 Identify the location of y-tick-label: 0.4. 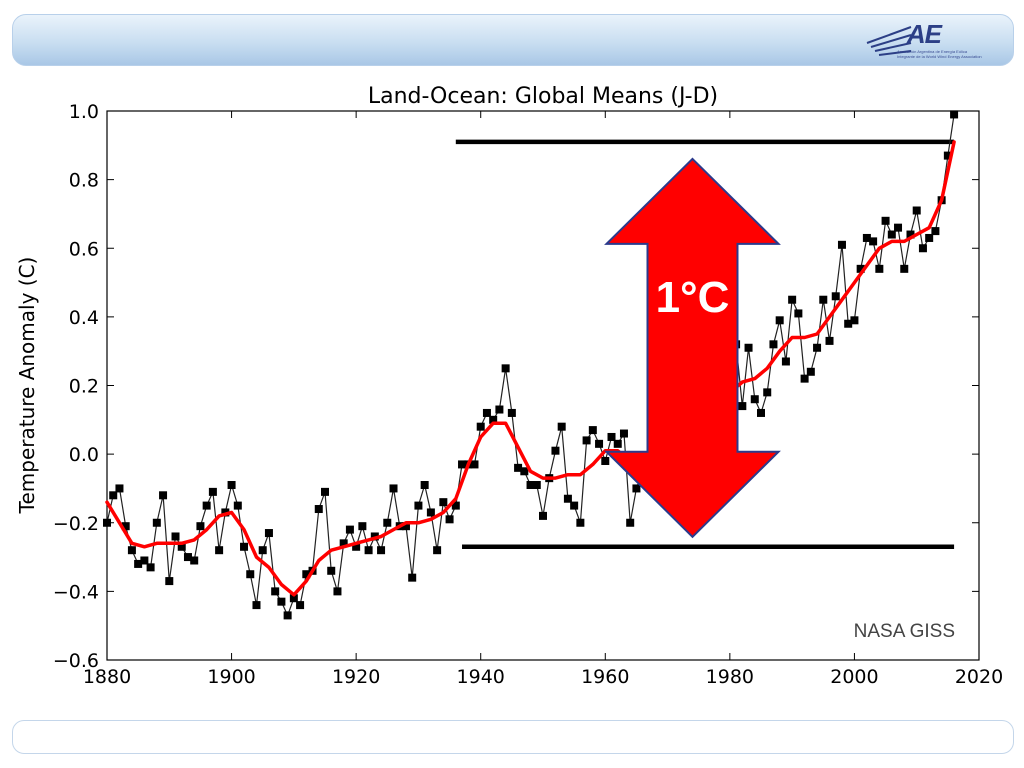
(84, 318).